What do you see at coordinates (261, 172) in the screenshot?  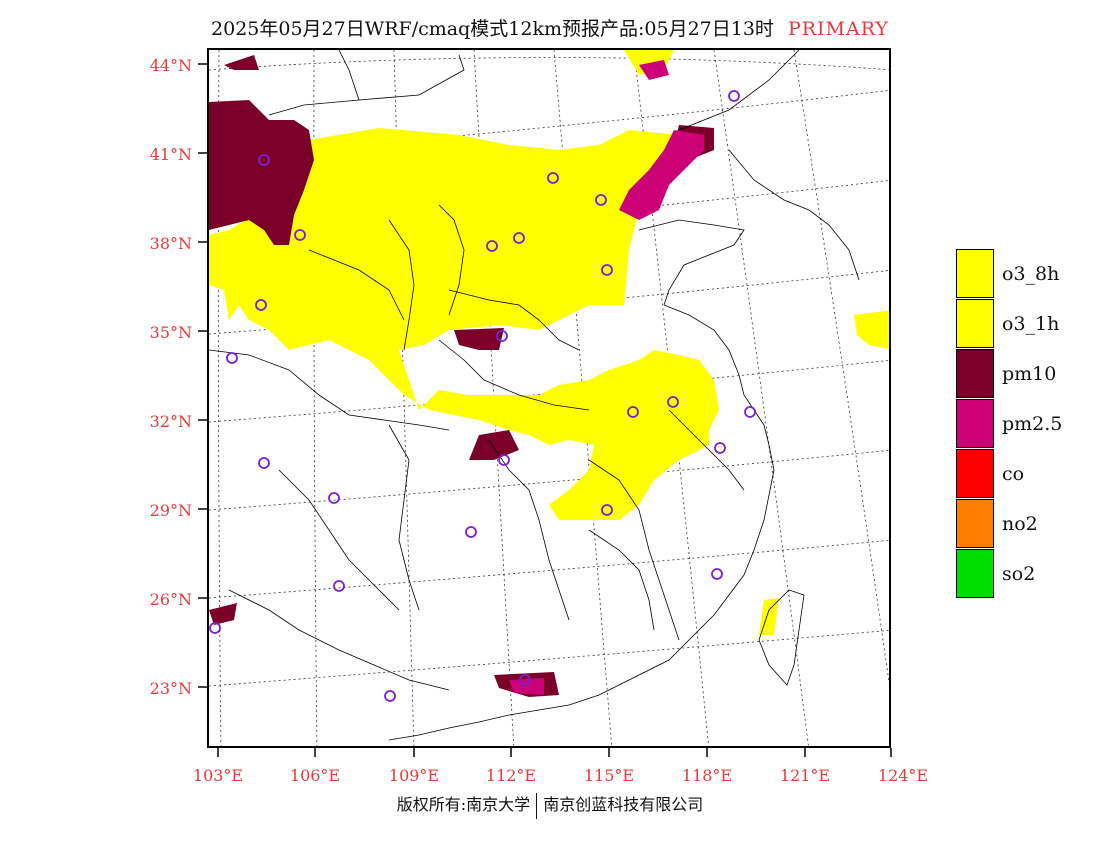 I see `pm10-northwest` at bounding box center [261, 172].